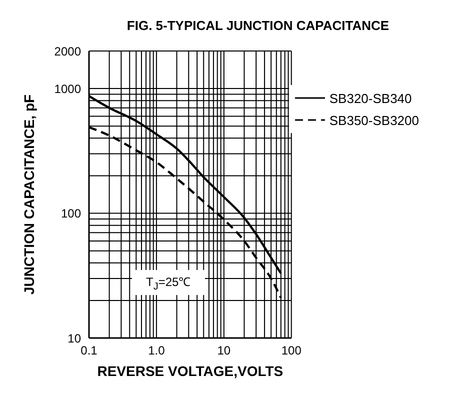 The height and width of the screenshot is (396, 460). I want to click on annotation: T$_{J}$=25℃, so click(168, 283).